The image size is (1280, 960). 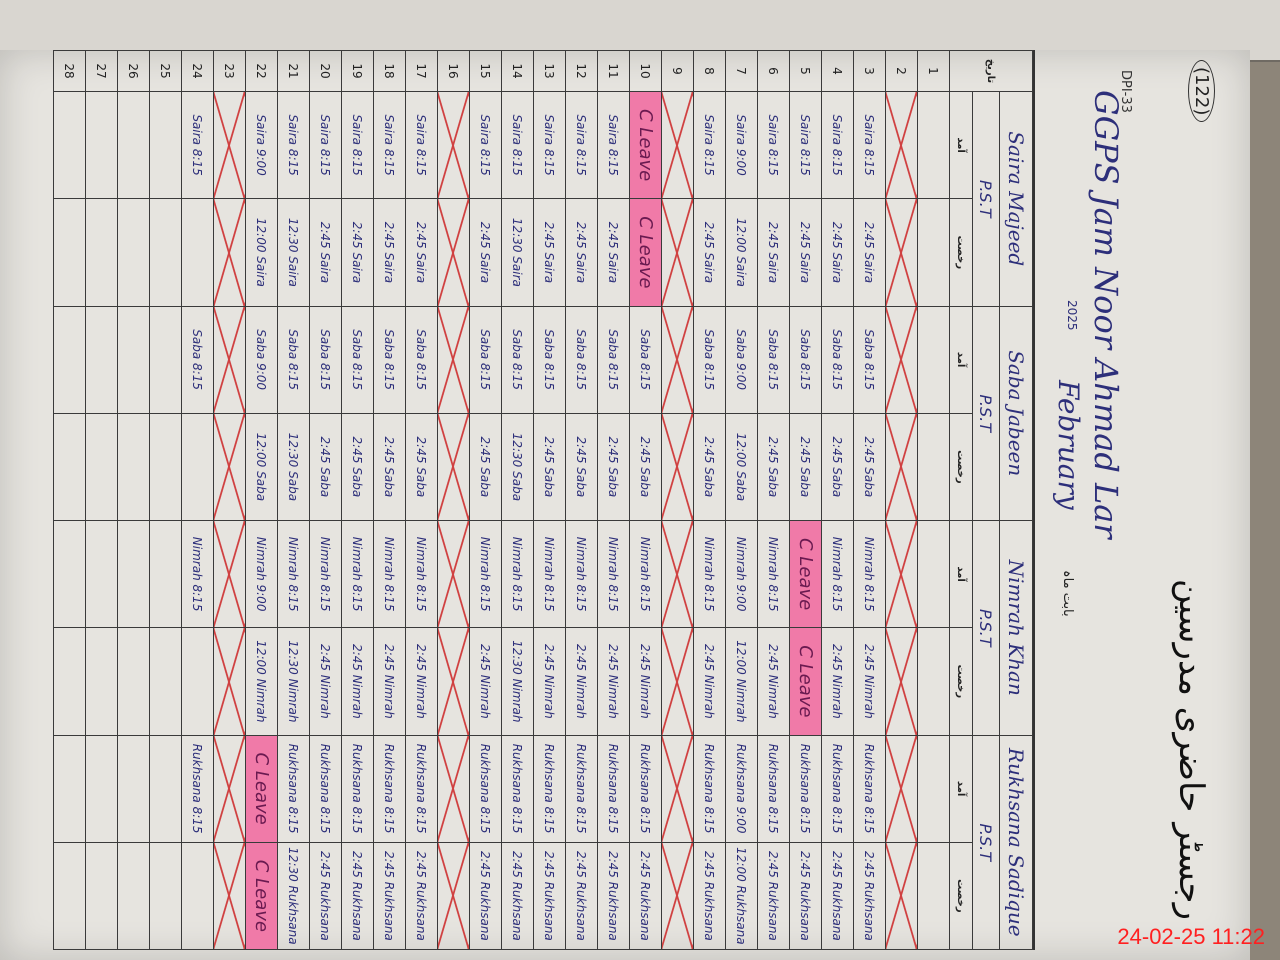 What do you see at coordinates (1016, 842) in the screenshot?
I see `teacher-name: Rukhsana Sadique` at bounding box center [1016, 842].